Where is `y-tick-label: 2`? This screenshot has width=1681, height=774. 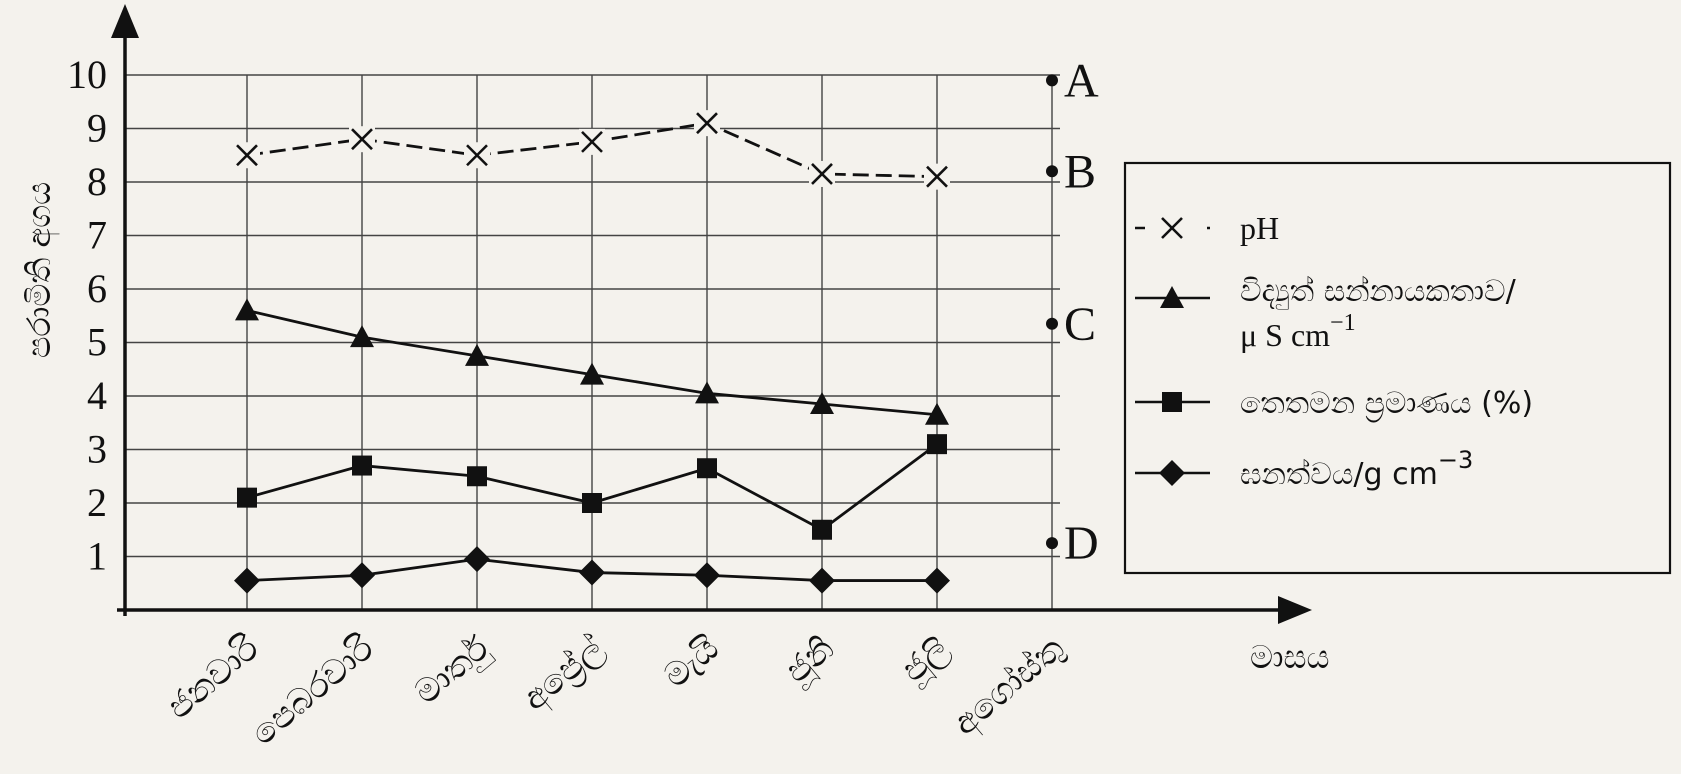 y-tick-label: 2 is located at coordinates (97, 502).